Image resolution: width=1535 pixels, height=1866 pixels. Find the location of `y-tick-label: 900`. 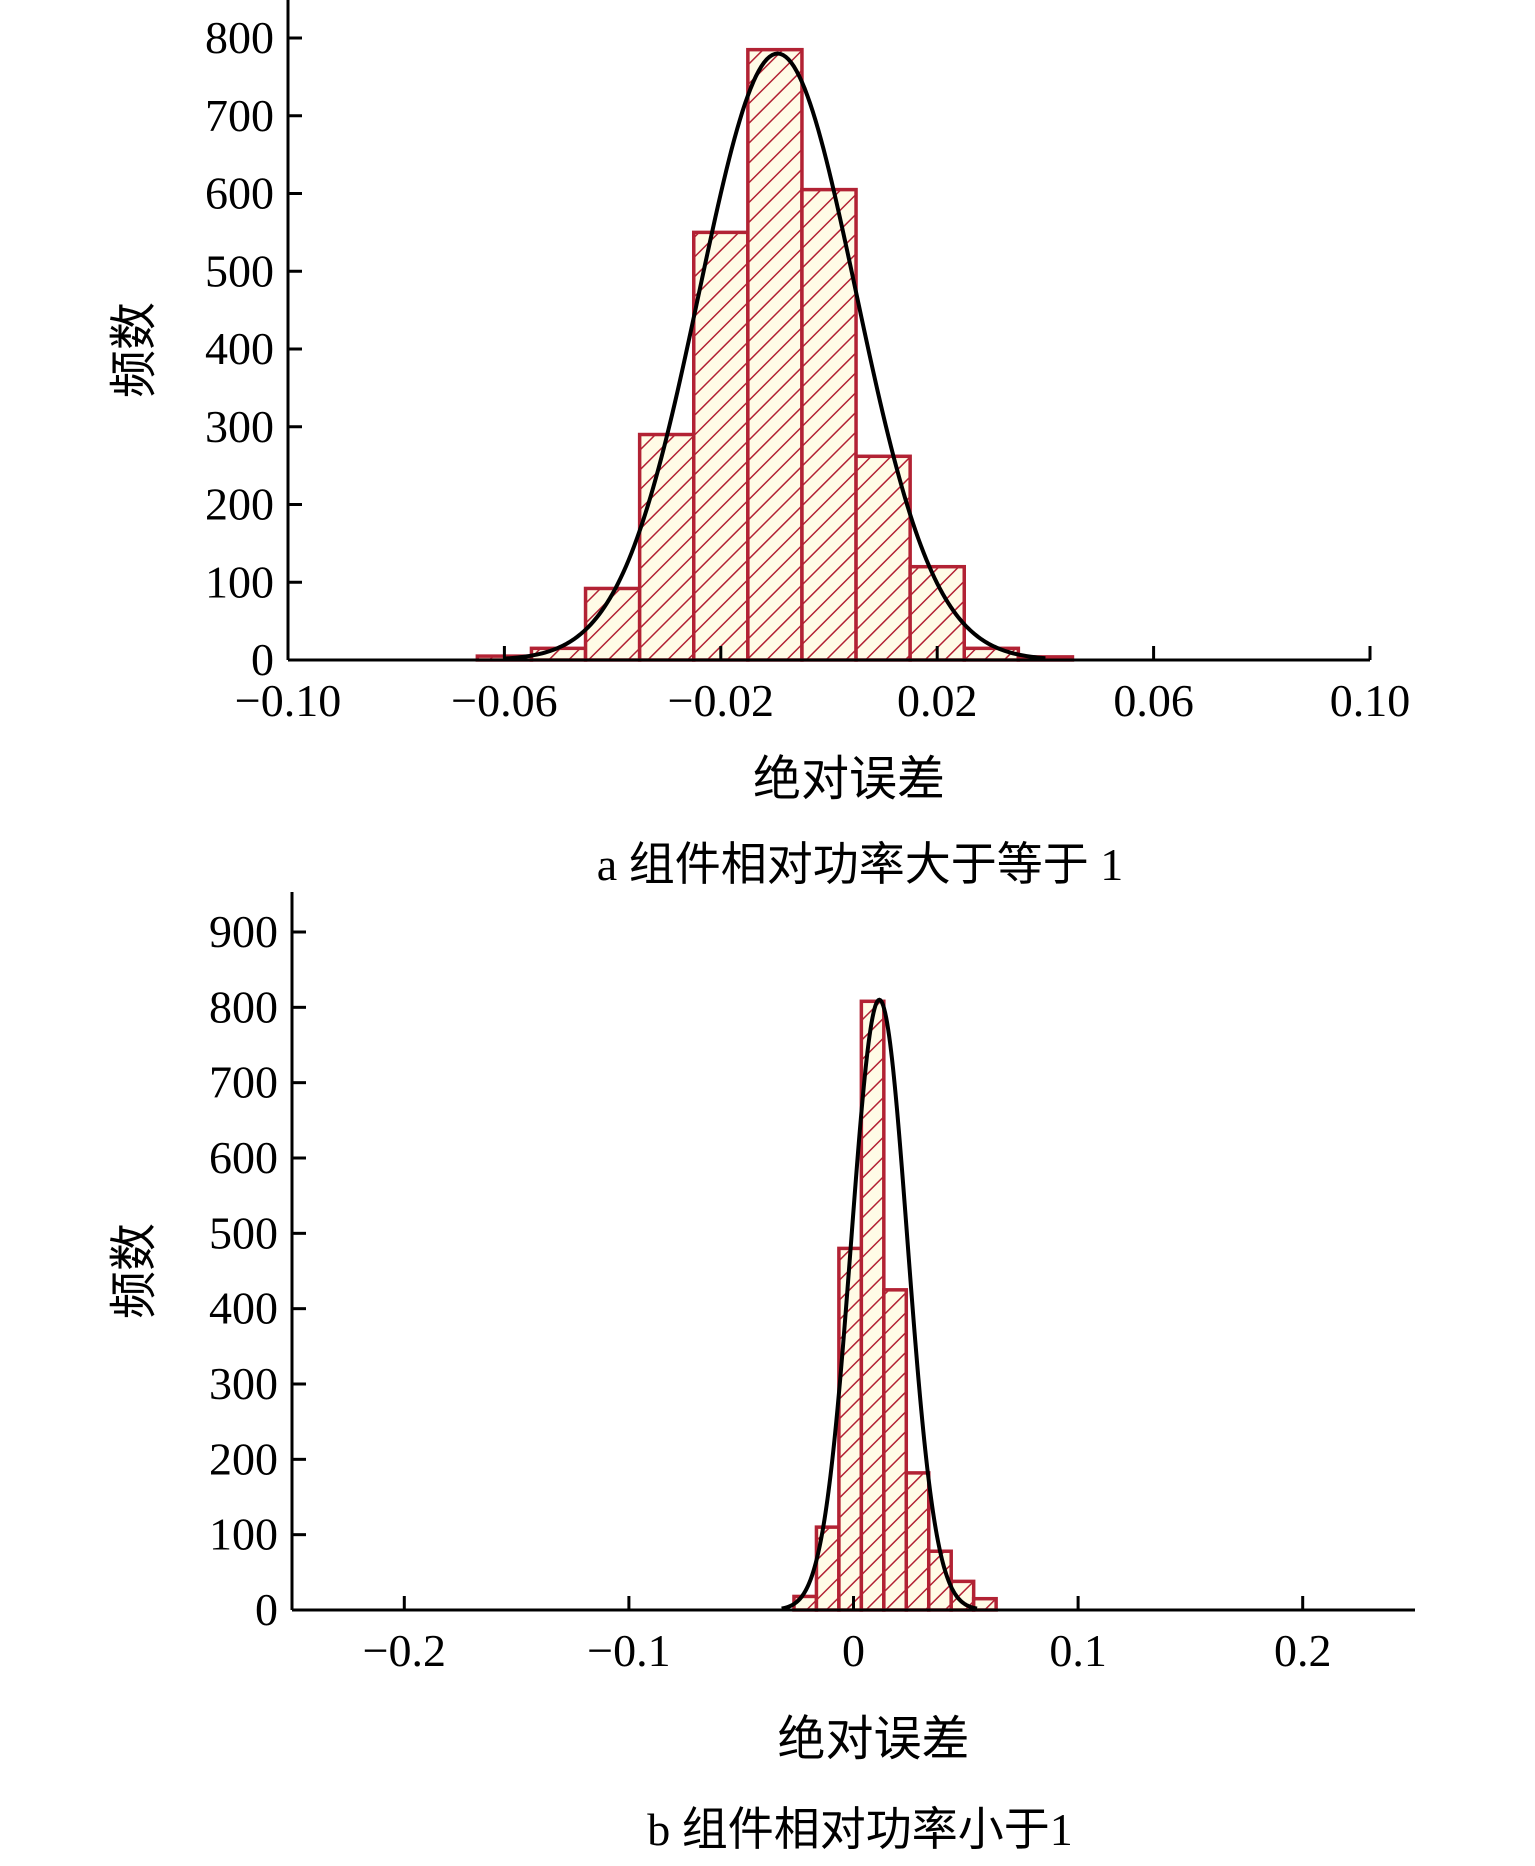

y-tick-label: 900 is located at coordinates (243, 931).